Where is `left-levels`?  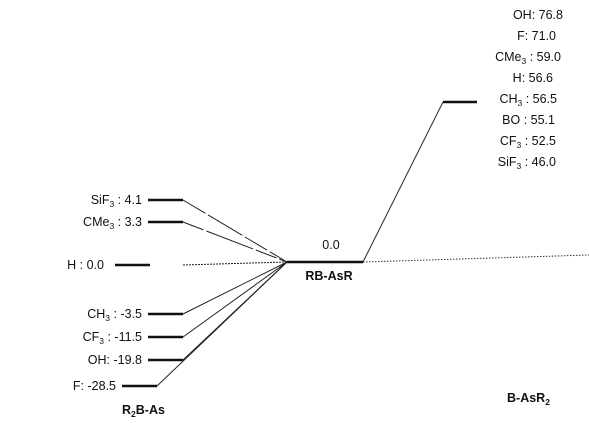
left-levels is located at coordinates (149, 293).